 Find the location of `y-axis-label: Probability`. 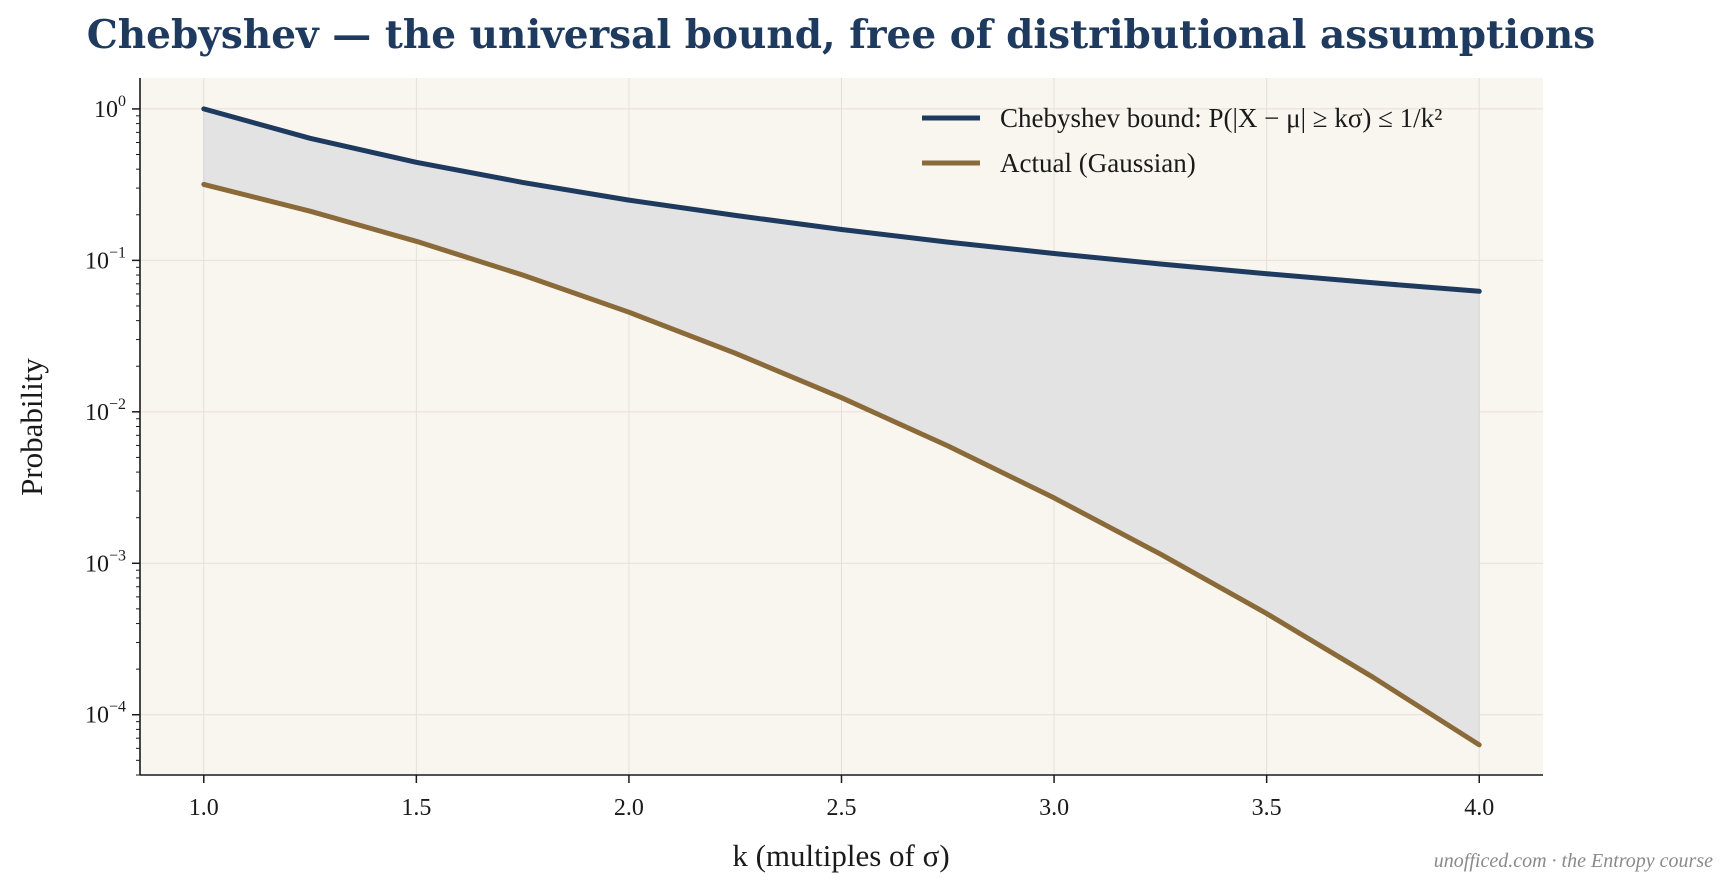

y-axis-label: Probability is located at coordinates (31, 427).